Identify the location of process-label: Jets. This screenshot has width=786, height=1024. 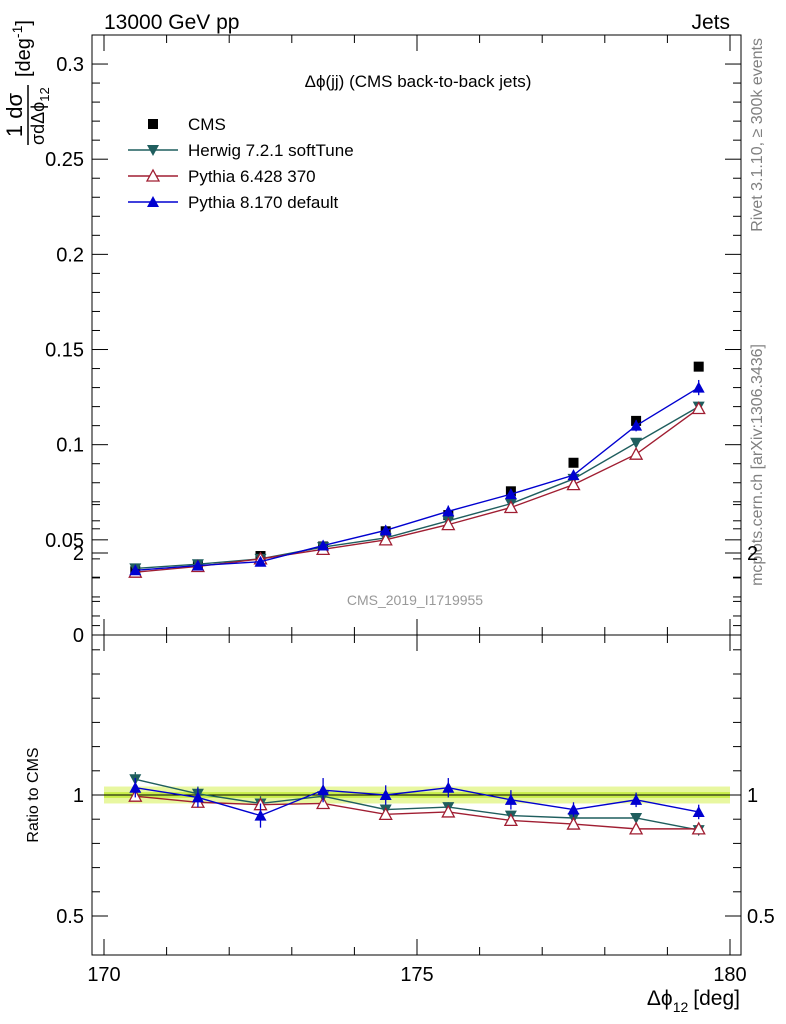
(710, 22).